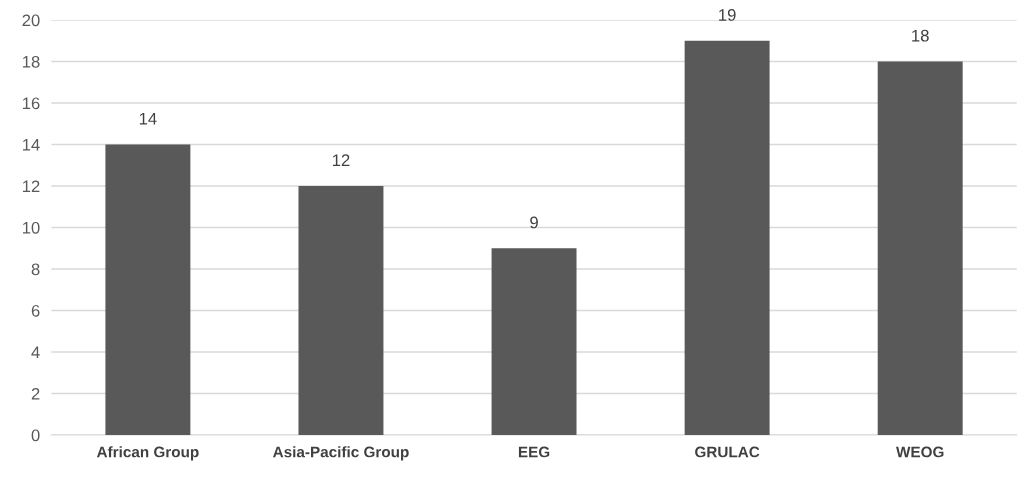  I want to click on y-tick-label: 8, so click(35, 269).